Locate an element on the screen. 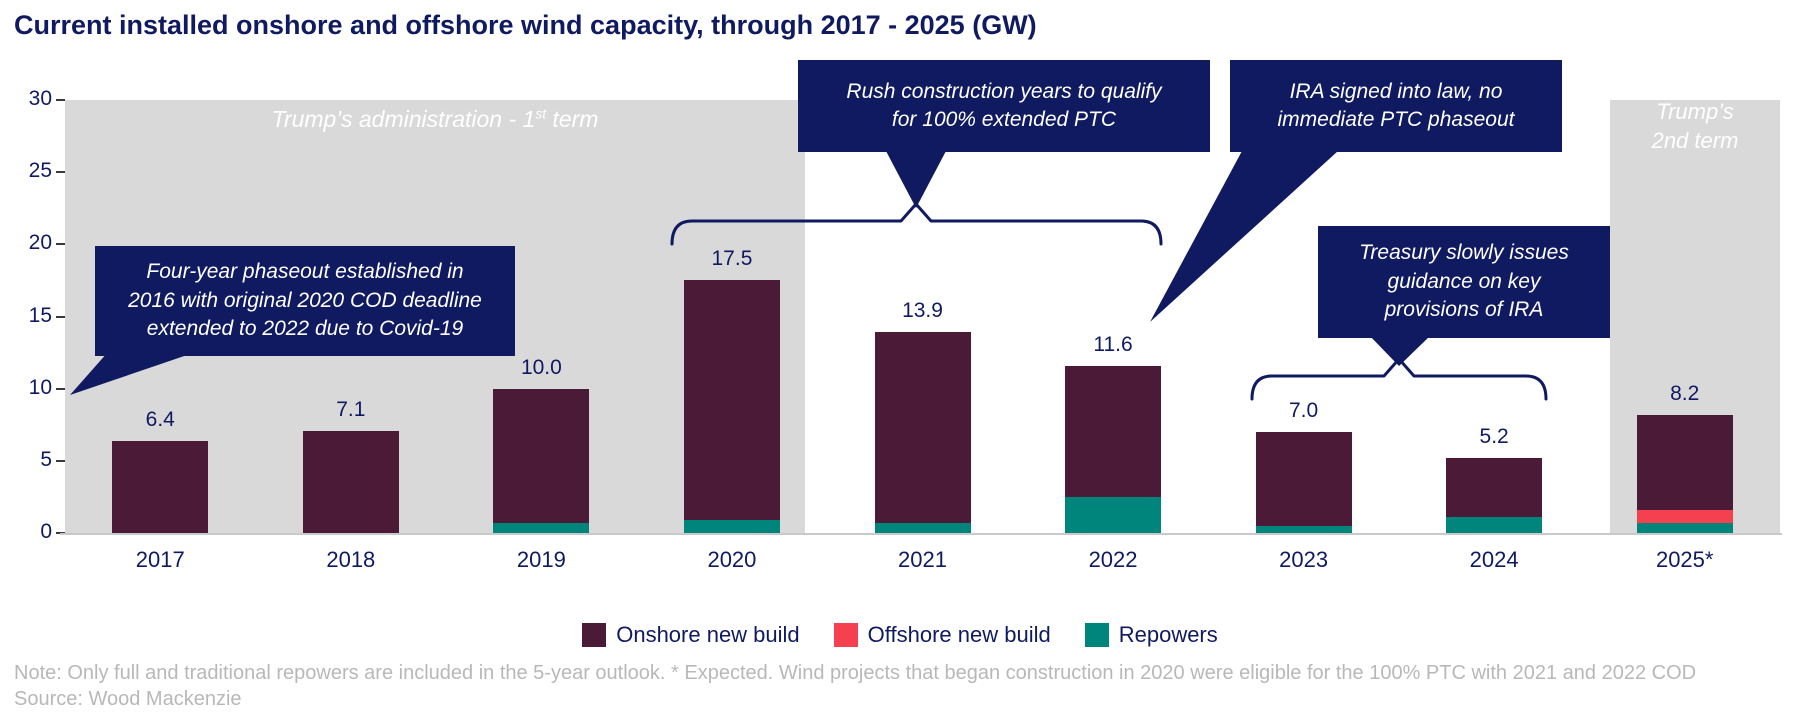  callout-phaseout-line-3: extended to 2022 due to Covid-19 is located at coordinates (305, 329).